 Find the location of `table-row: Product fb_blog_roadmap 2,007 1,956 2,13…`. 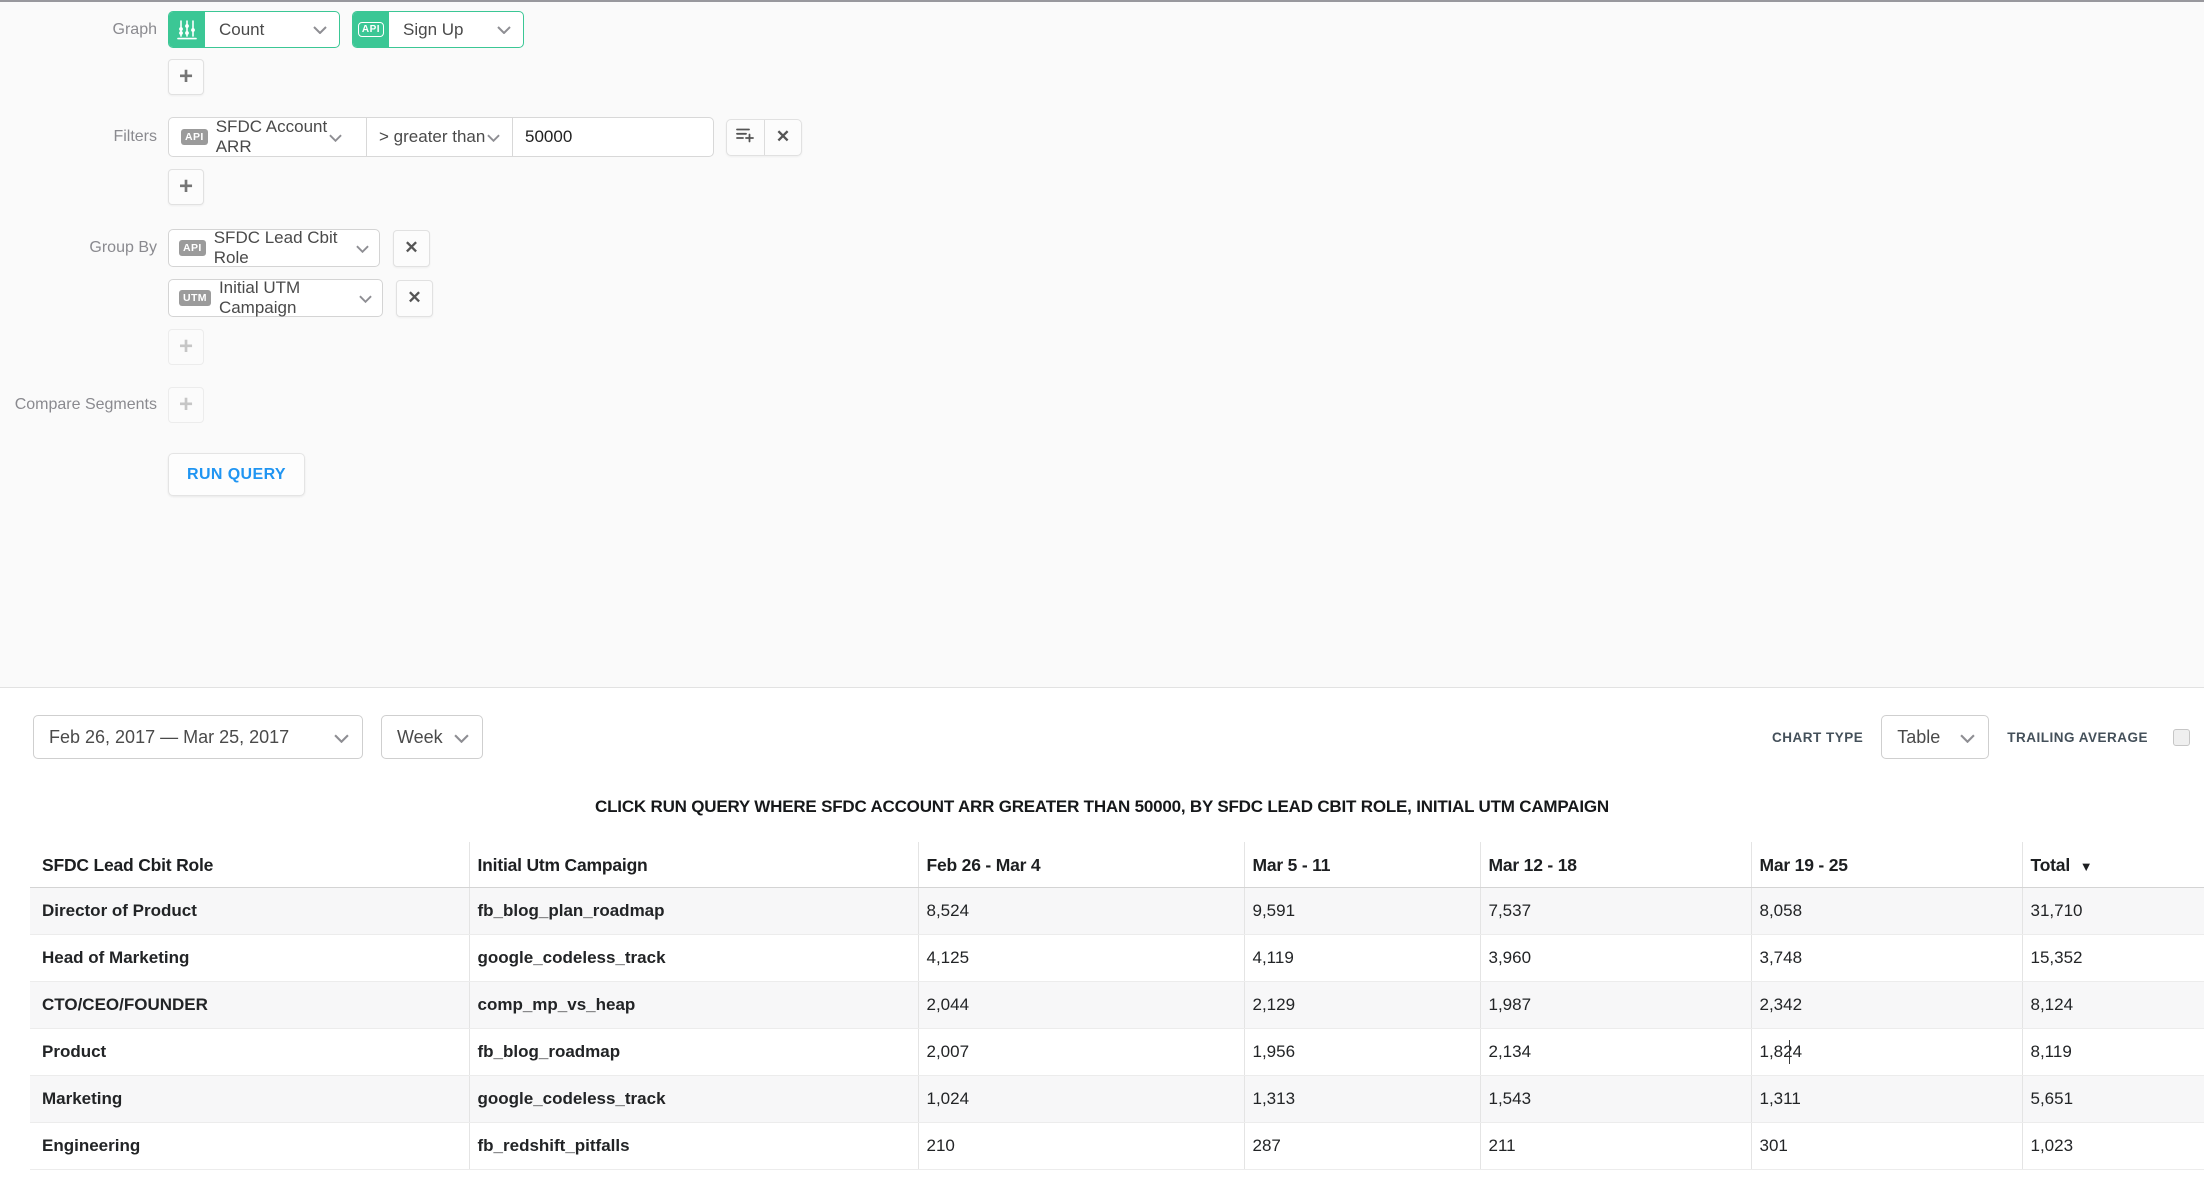

table-row: Product fb_blog_roadmap 2,007 1,956 2,13… is located at coordinates (1117, 1052).